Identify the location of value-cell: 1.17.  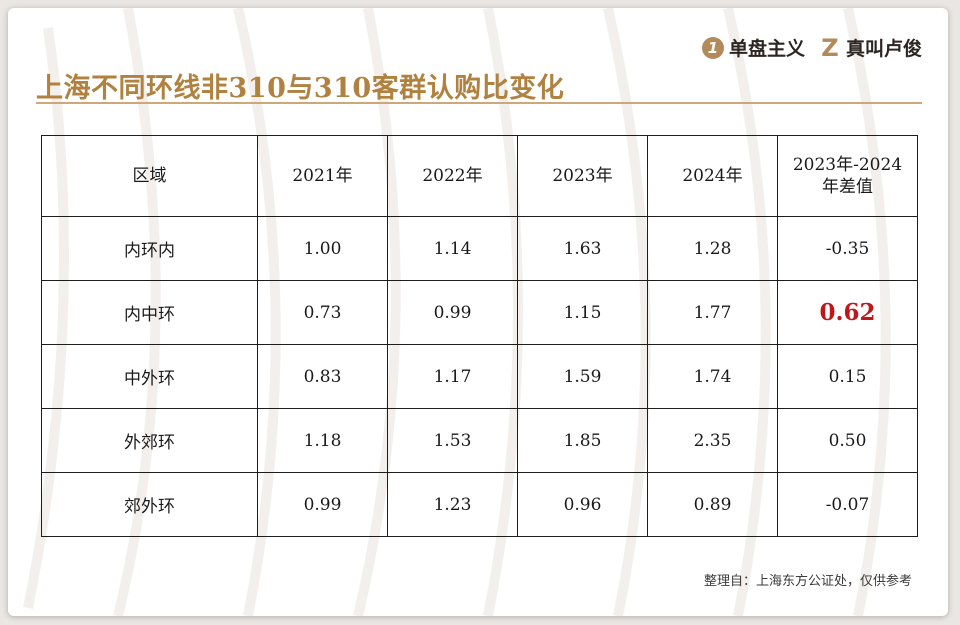
(452, 376).